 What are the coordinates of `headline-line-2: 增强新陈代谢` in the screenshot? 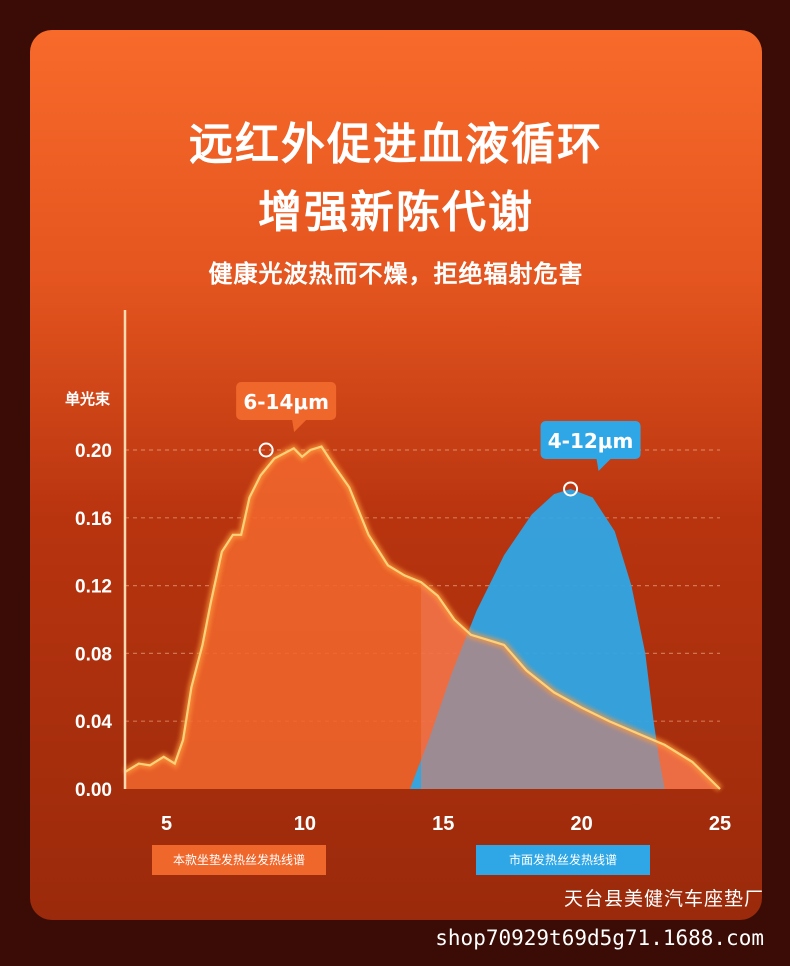 It's located at (396, 212).